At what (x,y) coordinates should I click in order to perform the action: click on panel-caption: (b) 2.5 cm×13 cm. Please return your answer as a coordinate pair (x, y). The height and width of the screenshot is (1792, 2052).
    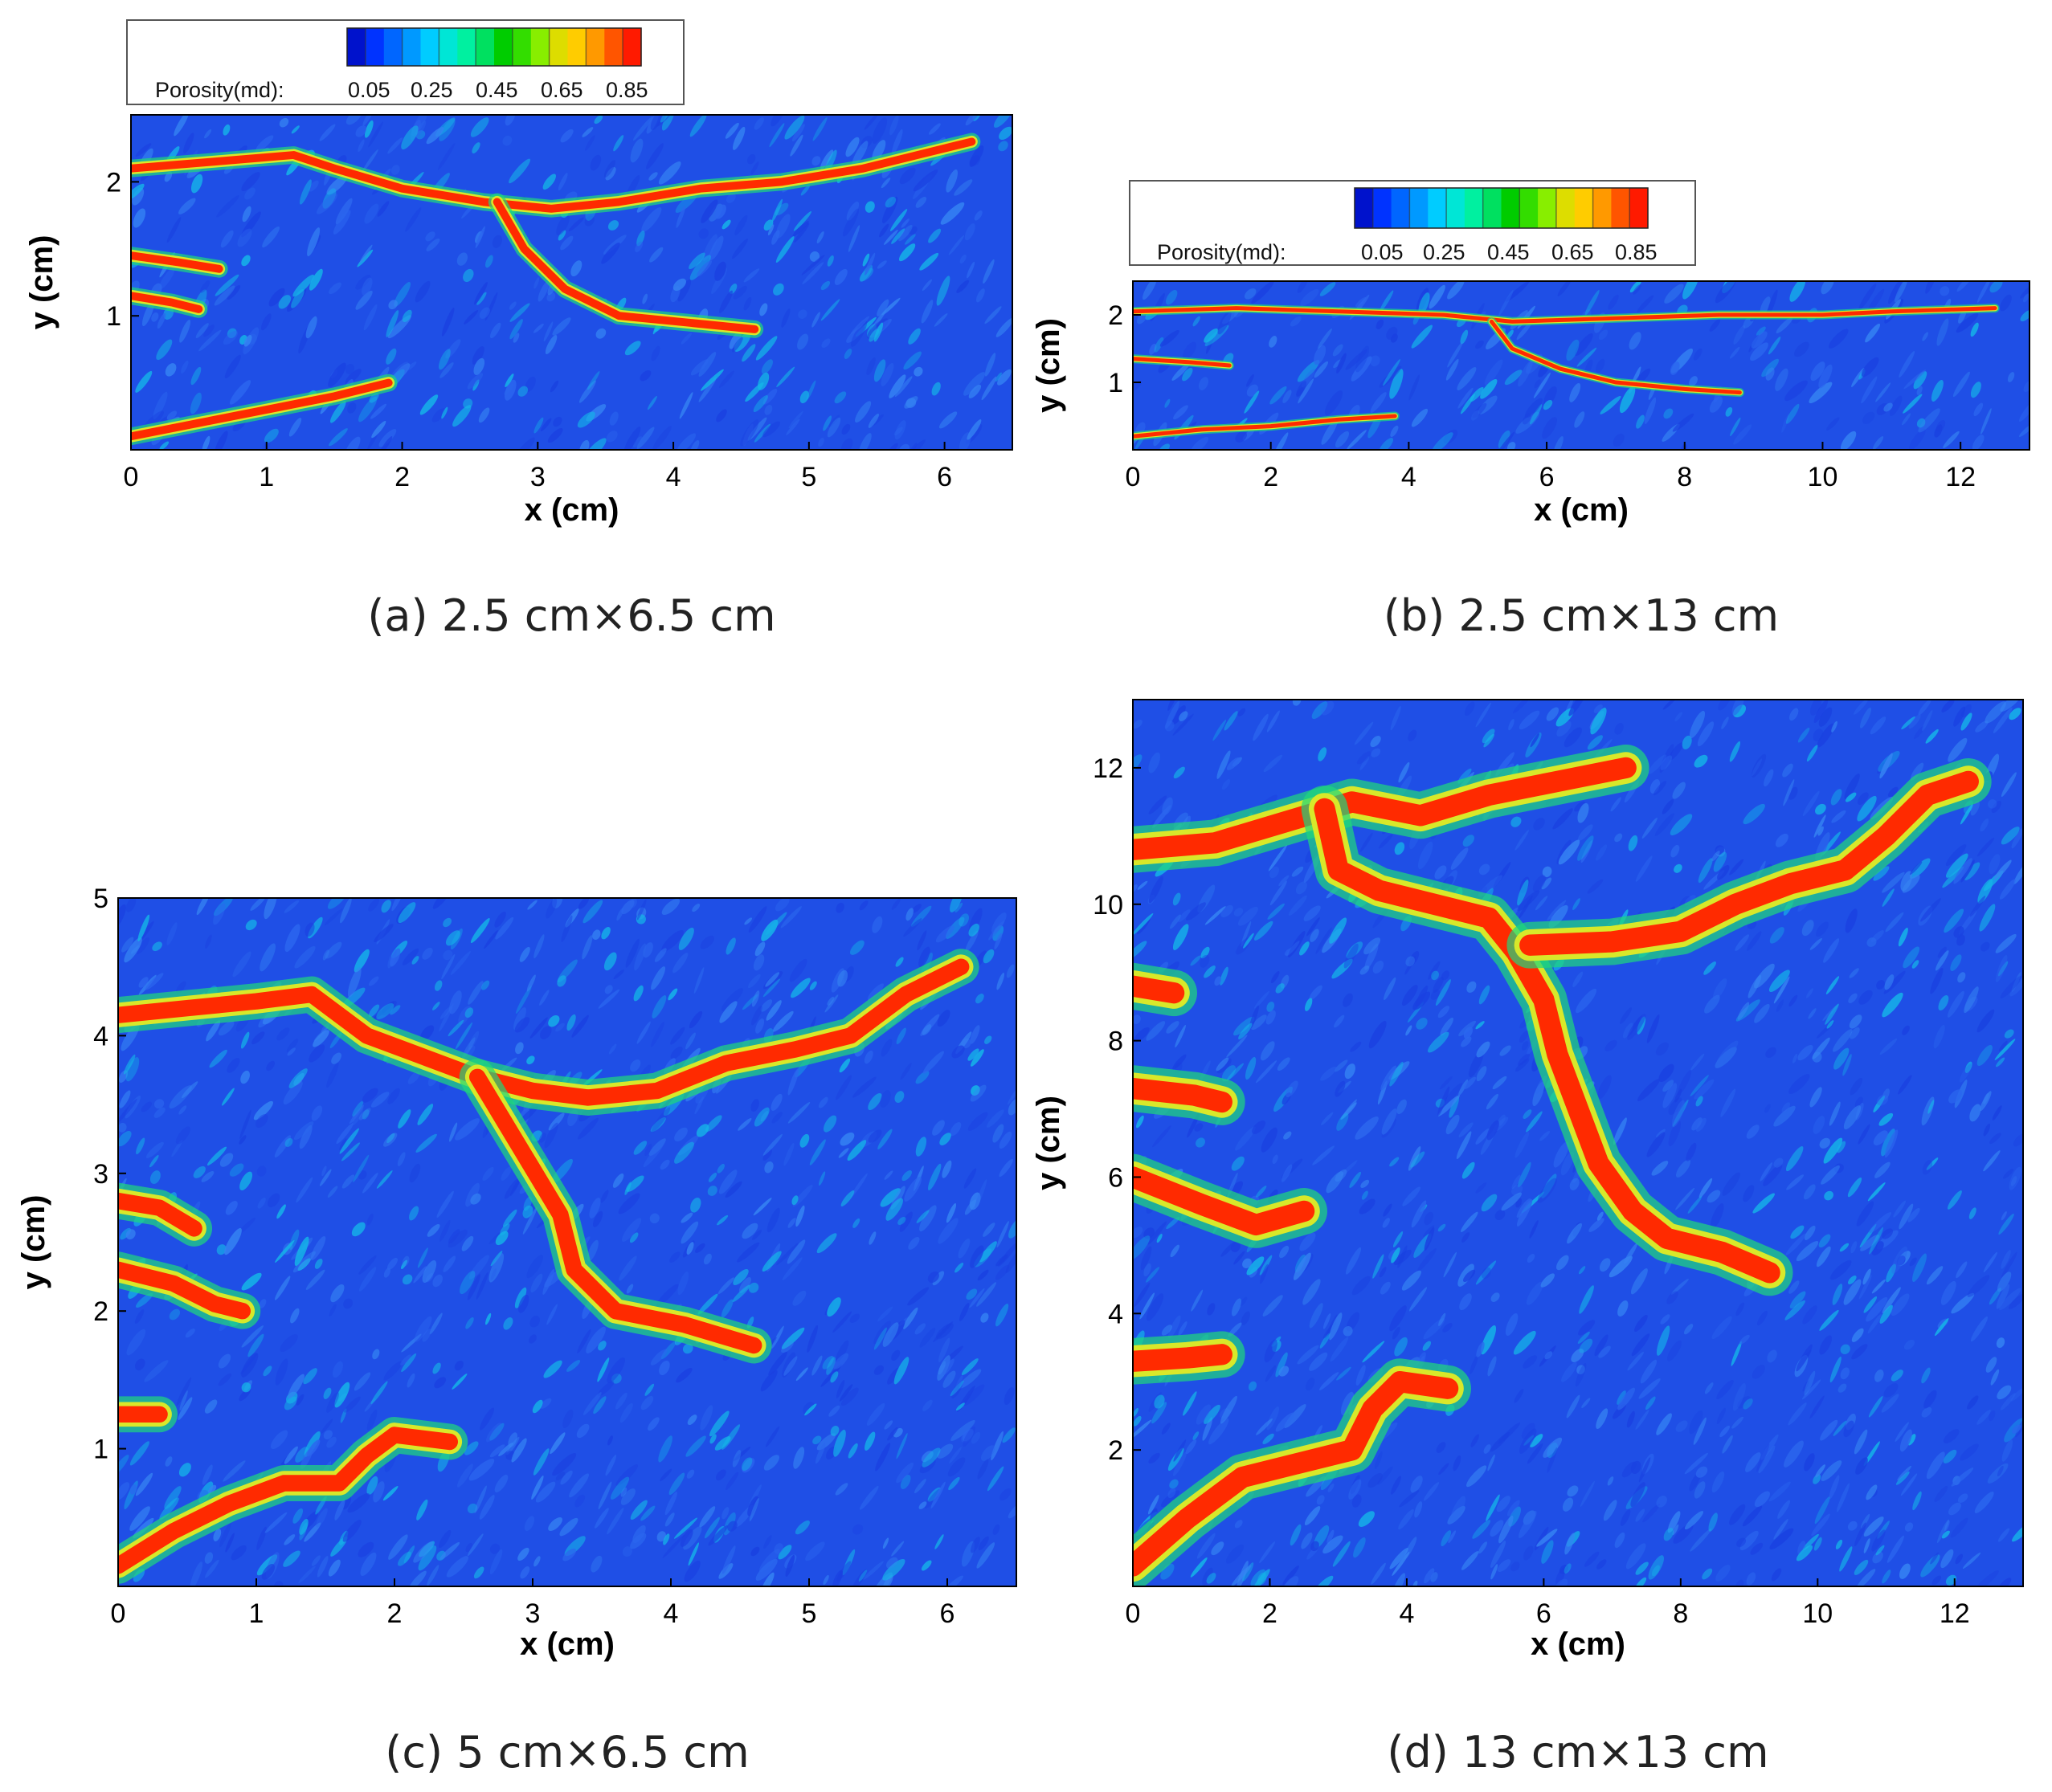
    Looking at the image, I should click on (1581, 615).